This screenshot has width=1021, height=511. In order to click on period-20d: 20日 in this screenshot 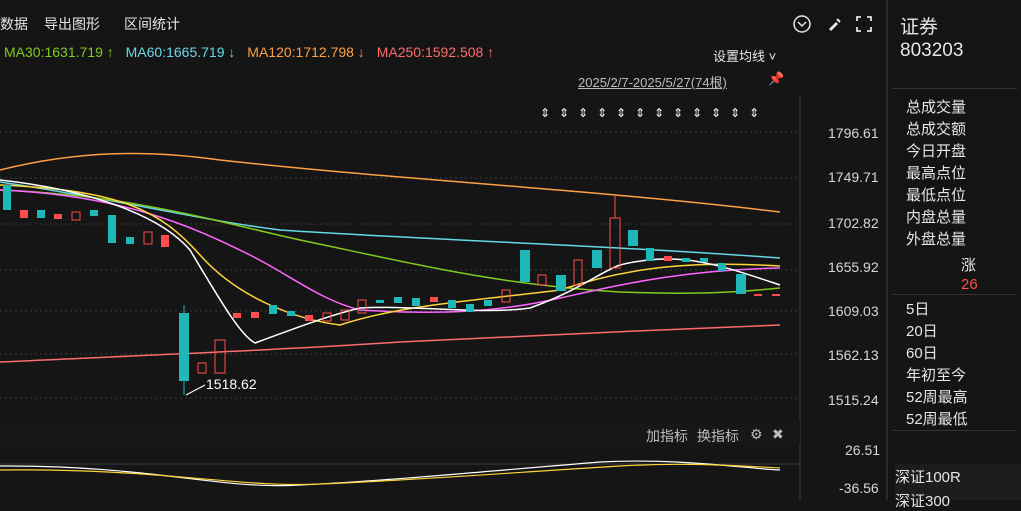, I will do `click(922, 331)`.